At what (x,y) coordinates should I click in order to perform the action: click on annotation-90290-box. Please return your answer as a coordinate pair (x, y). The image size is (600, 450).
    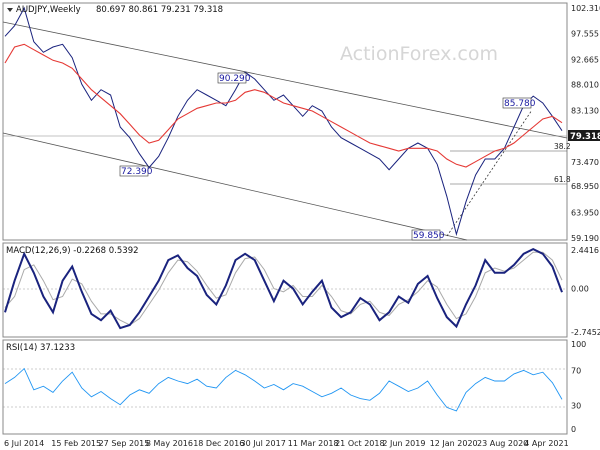
    Looking at the image, I should click on (232, 78).